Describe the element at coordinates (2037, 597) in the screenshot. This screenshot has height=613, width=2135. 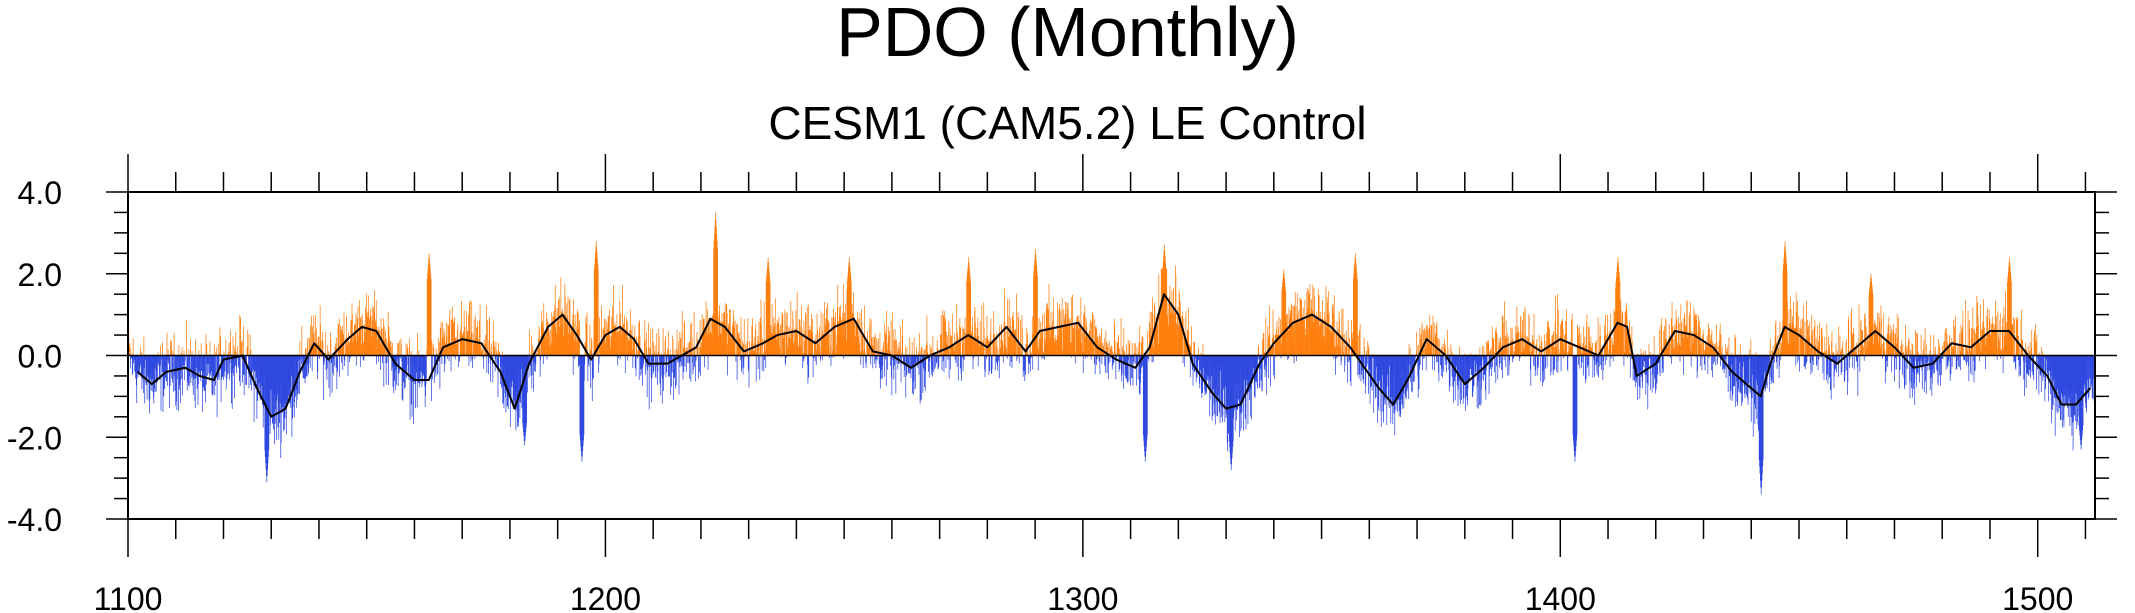
I see `x-tick-label: 1500` at that location.